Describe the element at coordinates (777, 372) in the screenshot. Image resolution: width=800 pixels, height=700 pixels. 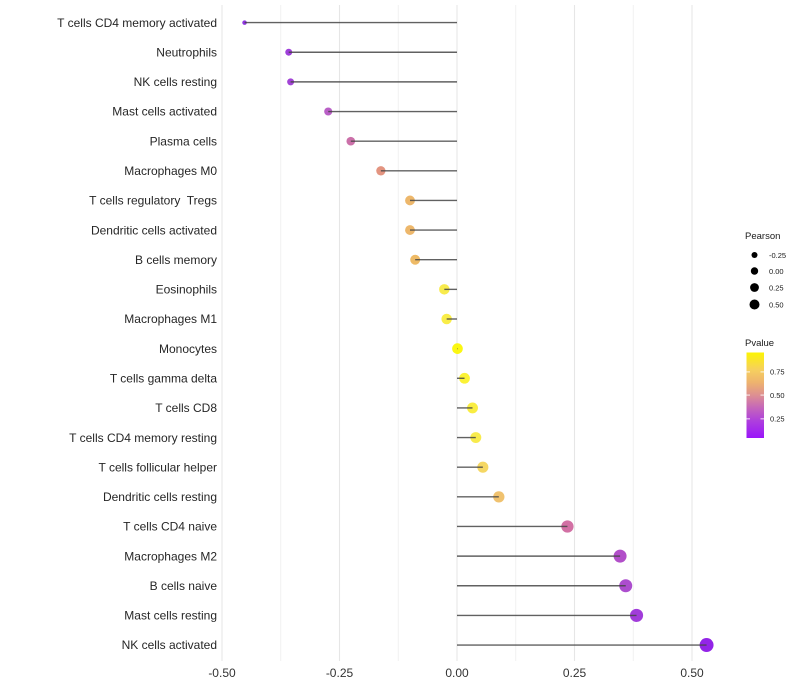
I see `pvalue-tick-label: 0.75` at that location.